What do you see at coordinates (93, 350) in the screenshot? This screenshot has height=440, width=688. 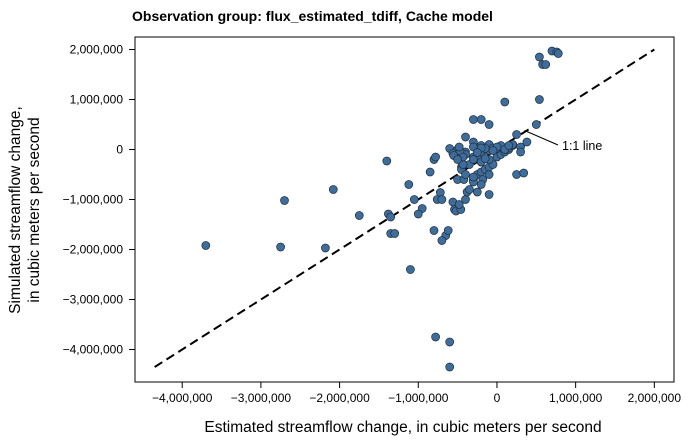 I see `y-tick-label: −4,000,000` at bounding box center [93, 350].